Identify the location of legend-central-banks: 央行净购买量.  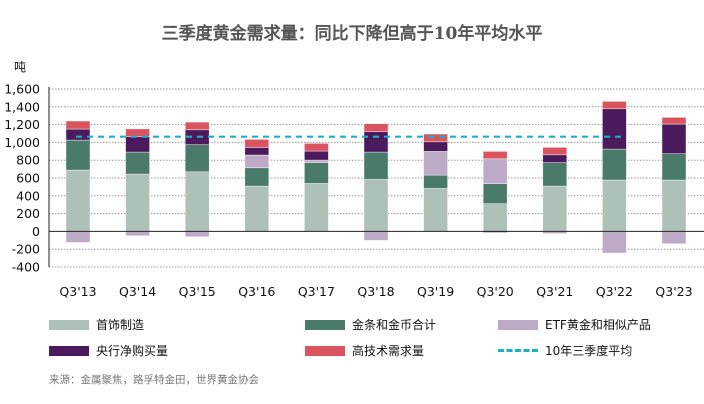
(108, 350).